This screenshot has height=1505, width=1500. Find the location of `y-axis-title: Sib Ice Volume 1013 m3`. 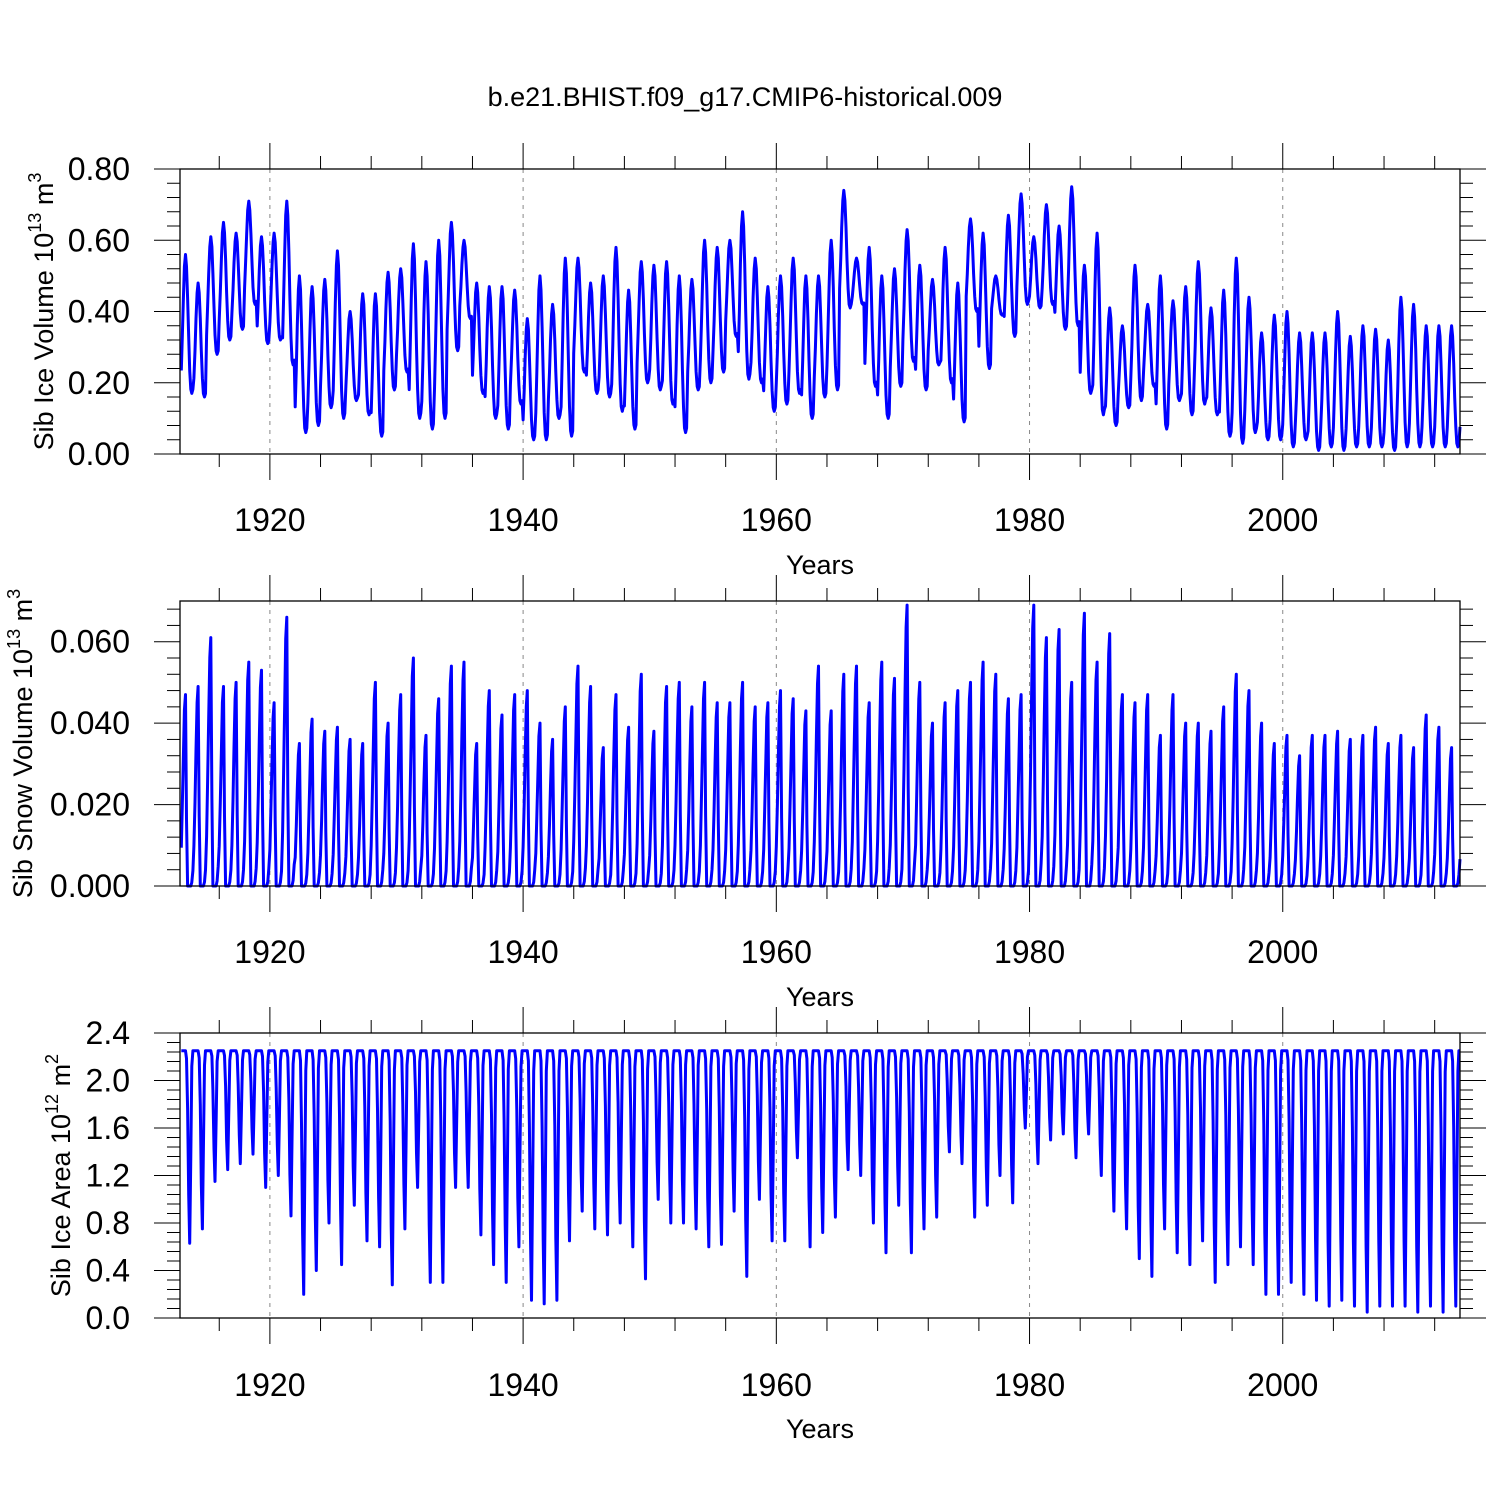

y-axis-title: Sib Ice Volume 1013 m3 is located at coordinates (42, 312).